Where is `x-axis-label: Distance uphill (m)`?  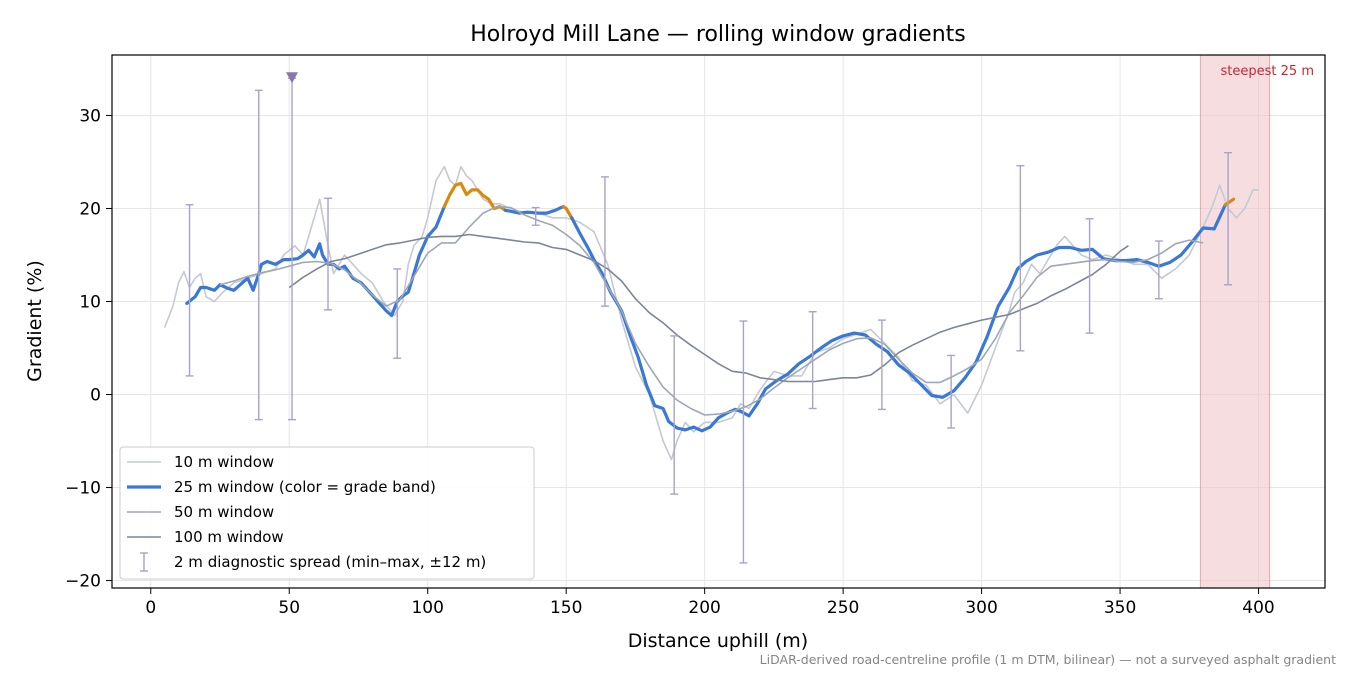
x-axis-label: Distance uphill (m) is located at coordinates (718, 641).